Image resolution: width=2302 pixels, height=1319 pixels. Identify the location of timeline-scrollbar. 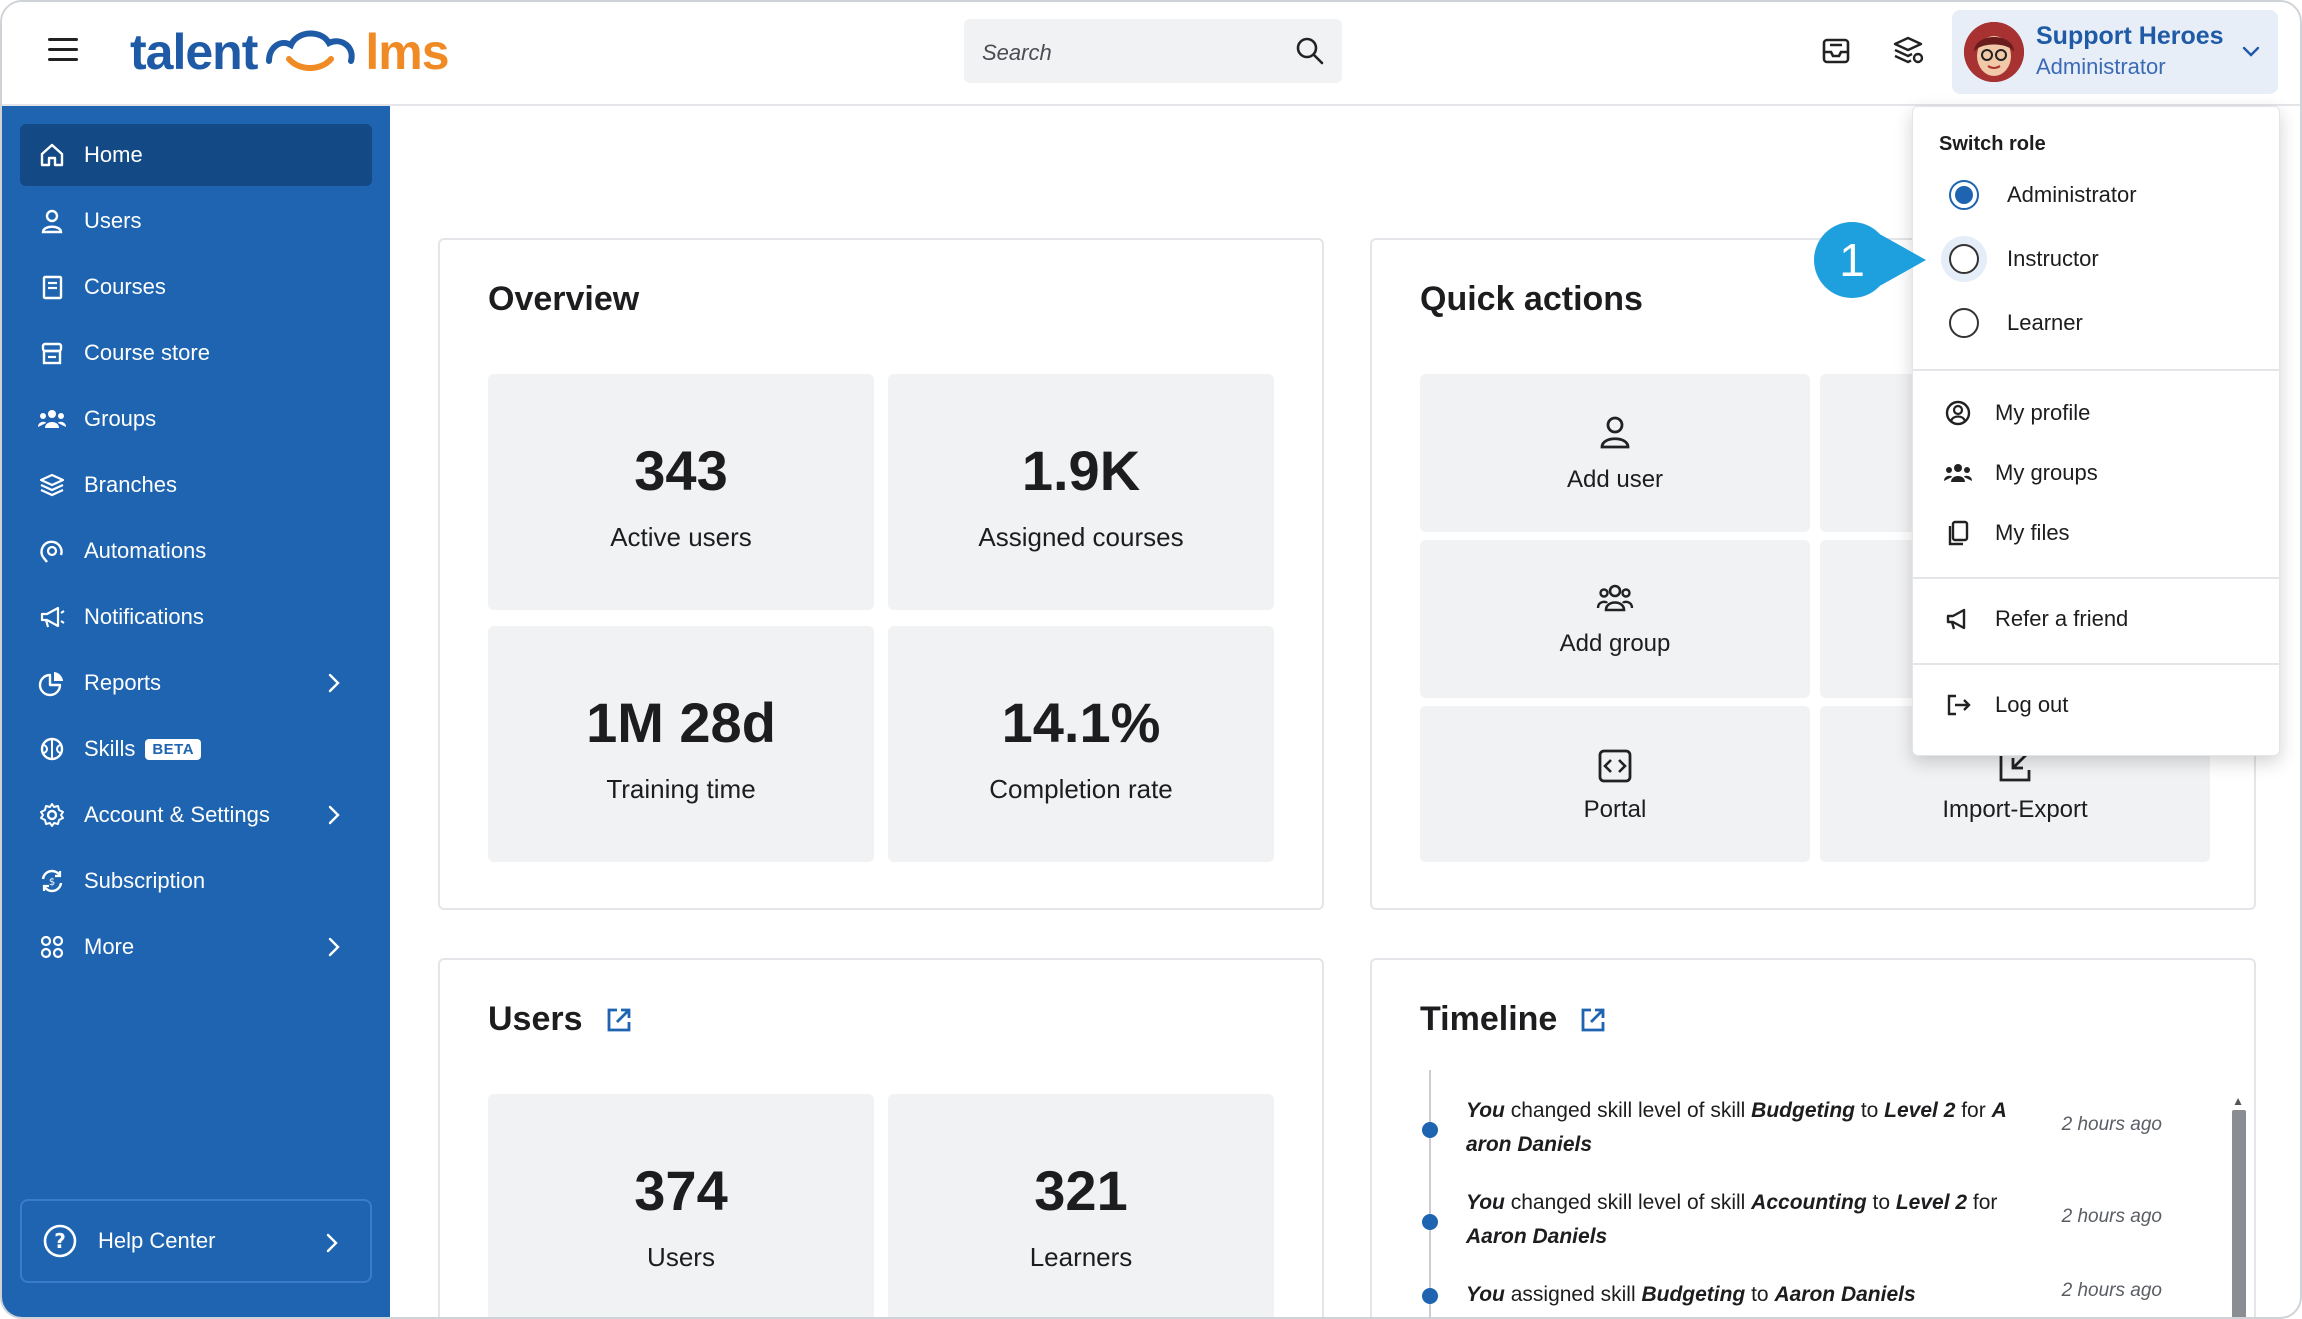
(2239, 1213).